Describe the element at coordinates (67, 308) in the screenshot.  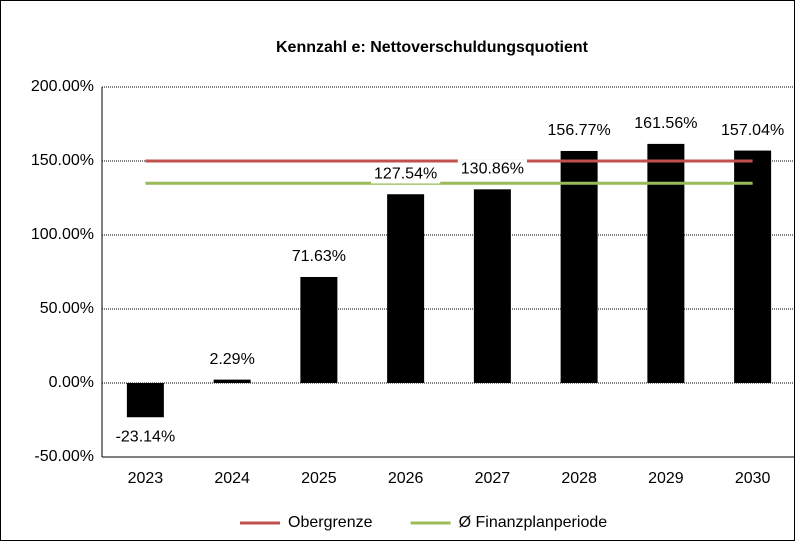
I see `y-tick-label: 50.00%` at that location.